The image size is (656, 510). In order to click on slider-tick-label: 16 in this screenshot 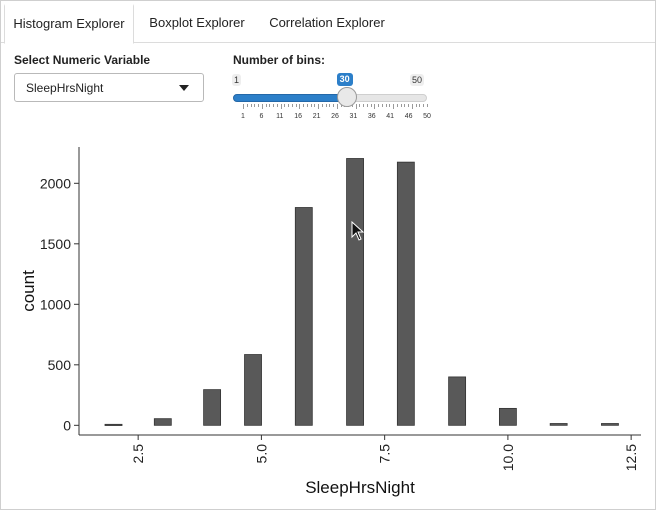, I will do `click(298, 116)`.